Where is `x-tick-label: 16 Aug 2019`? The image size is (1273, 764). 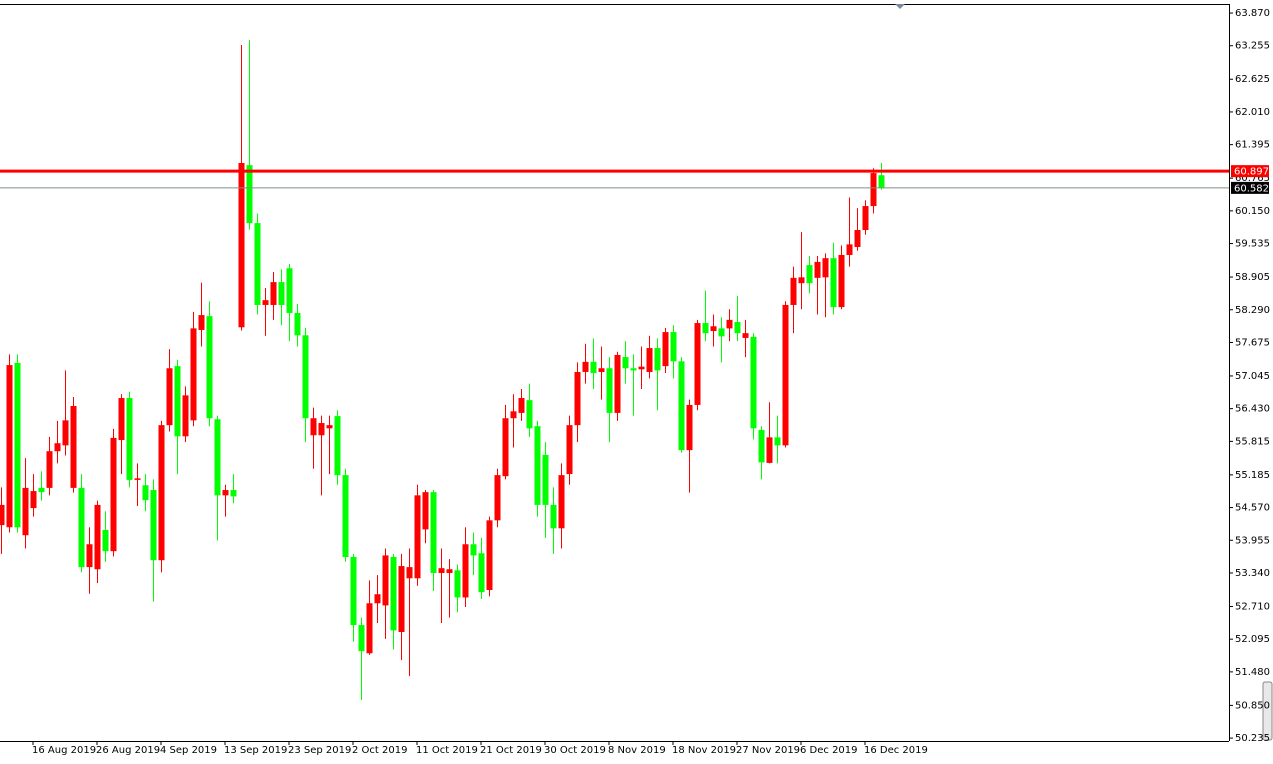
x-tick-label: 16 Aug 2019 is located at coordinates (64, 750).